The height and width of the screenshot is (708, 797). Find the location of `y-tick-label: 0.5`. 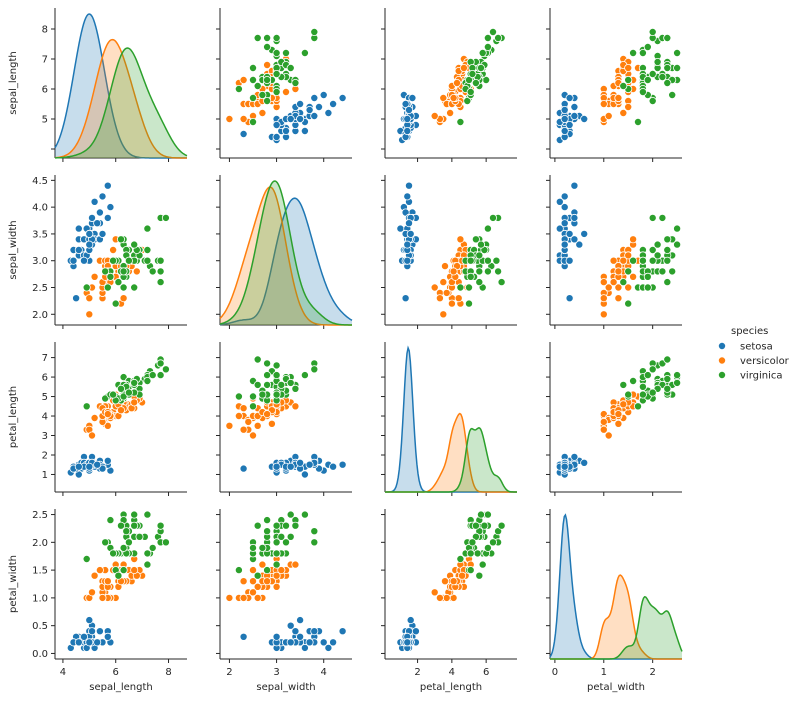

y-tick-label: 0.5 is located at coordinates (40, 626).